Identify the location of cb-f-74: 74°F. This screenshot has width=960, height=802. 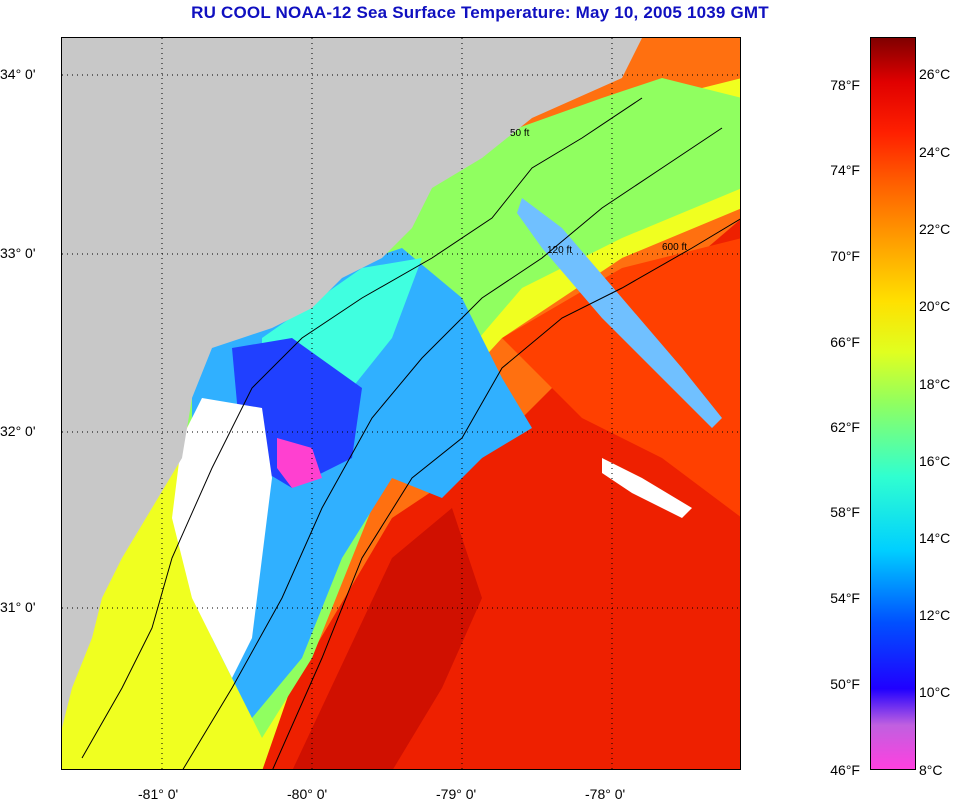
(845, 170).